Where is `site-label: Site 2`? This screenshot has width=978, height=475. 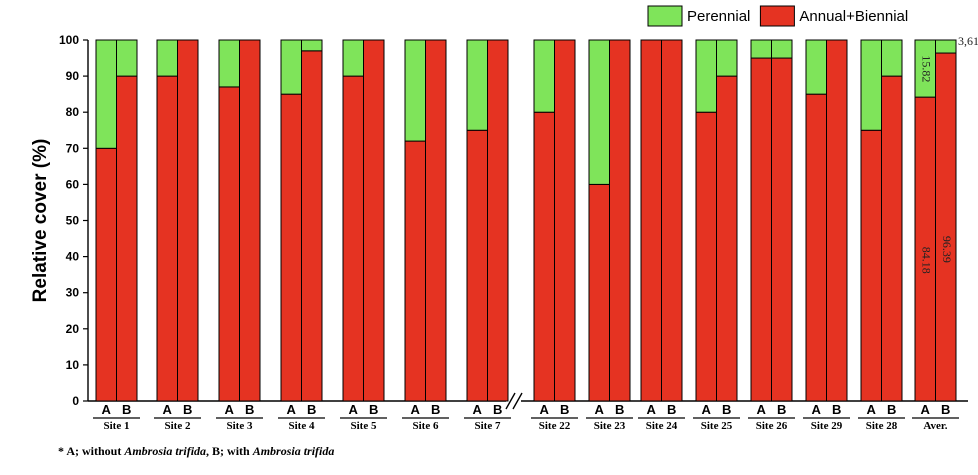
site-label: Site 2 is located at coordinates (178, 426).